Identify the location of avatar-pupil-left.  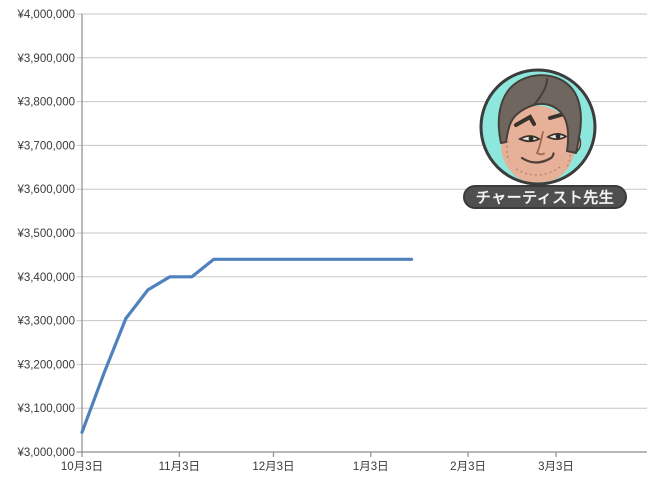
(531, 138).